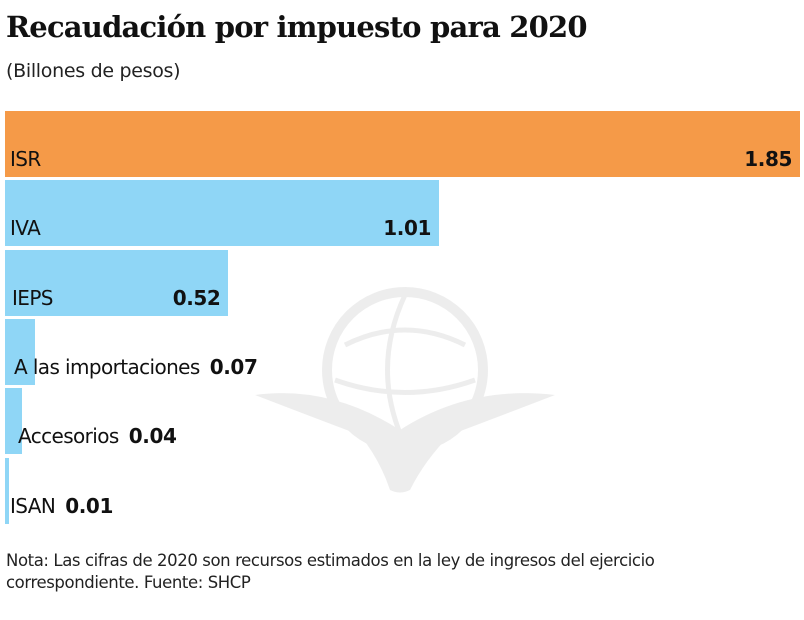 Image resolution: width=804 pixels, height=620 pixels. I want to click on category-label: ISAN, so click(33, 505).